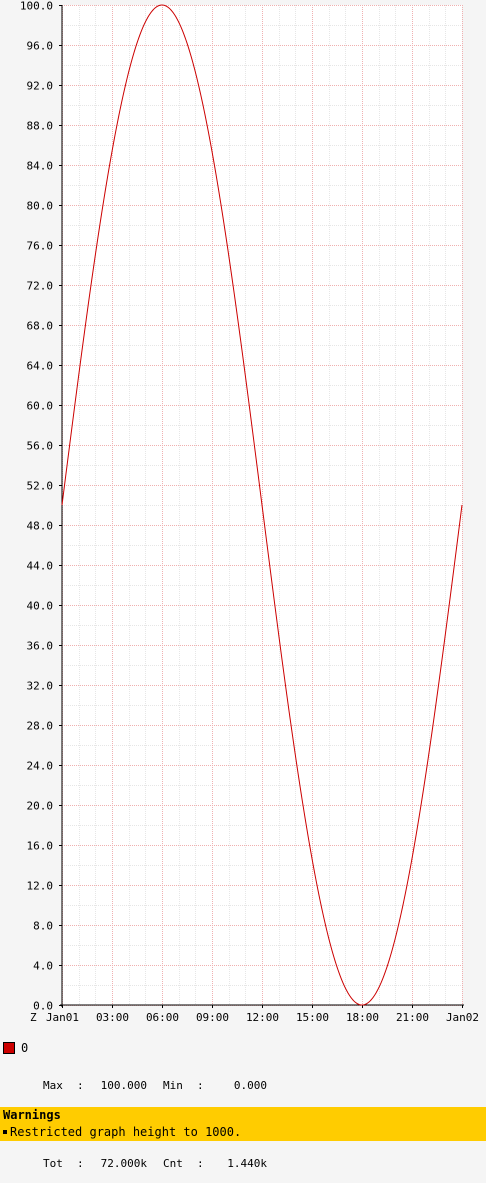 The width and height of the screenshot is (486, 1183). What do you see at coordinates (173, 1163) in the screenshot?
I see `stat-label: Cnt` at bounding box center [173, 1163].